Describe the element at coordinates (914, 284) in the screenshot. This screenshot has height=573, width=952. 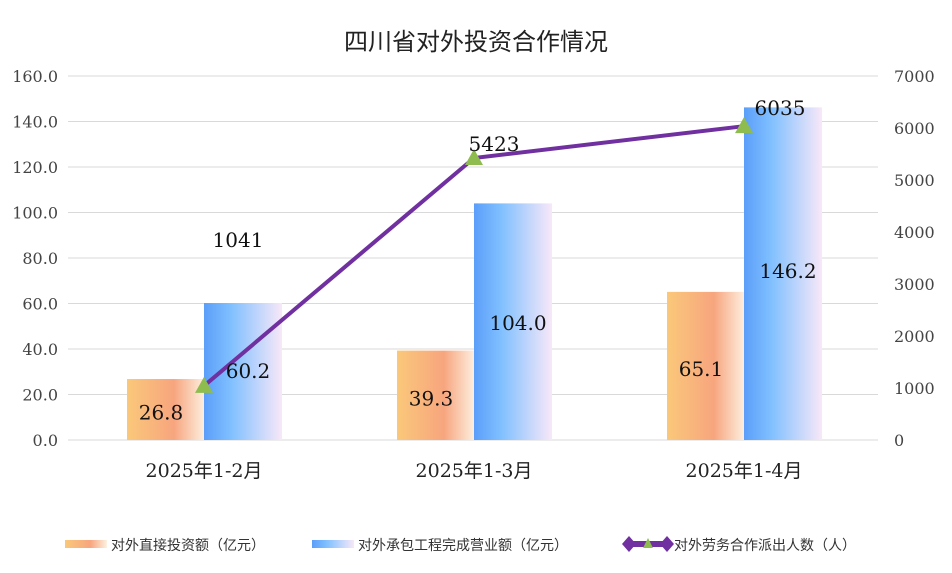
I see `right-axis-tick: 3000` at that location.